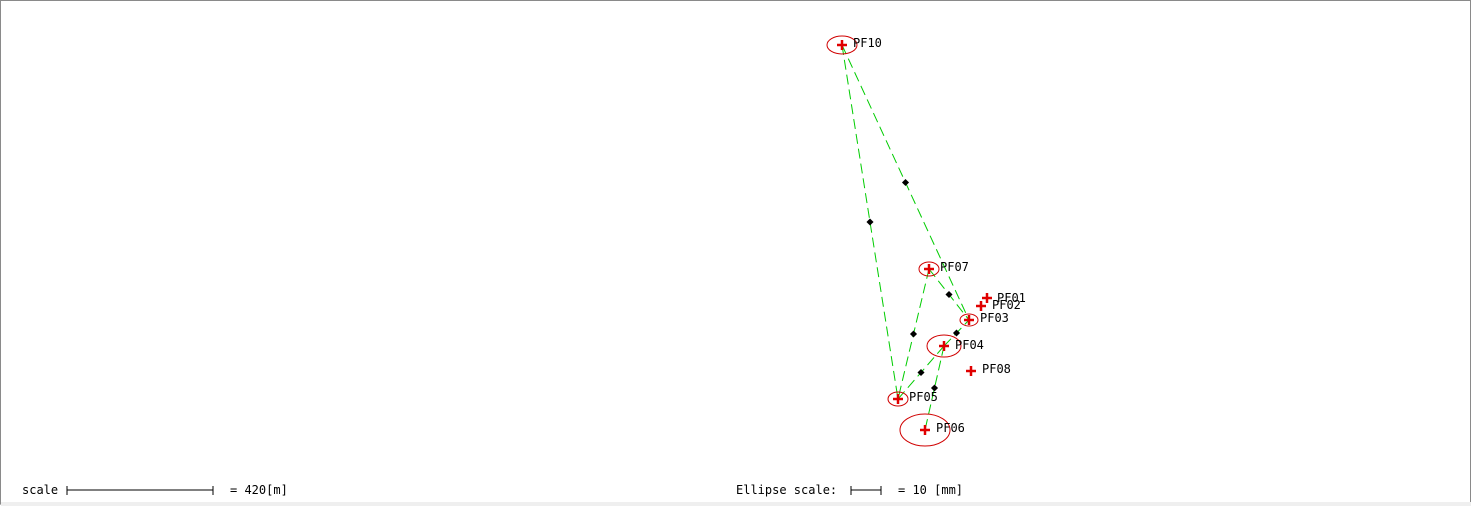 Image resolution: width=1471 pixels, height=506 pixels. Describe the element at coordinates (140, 490) in the screenshot. I see `scale-bar` at that location.